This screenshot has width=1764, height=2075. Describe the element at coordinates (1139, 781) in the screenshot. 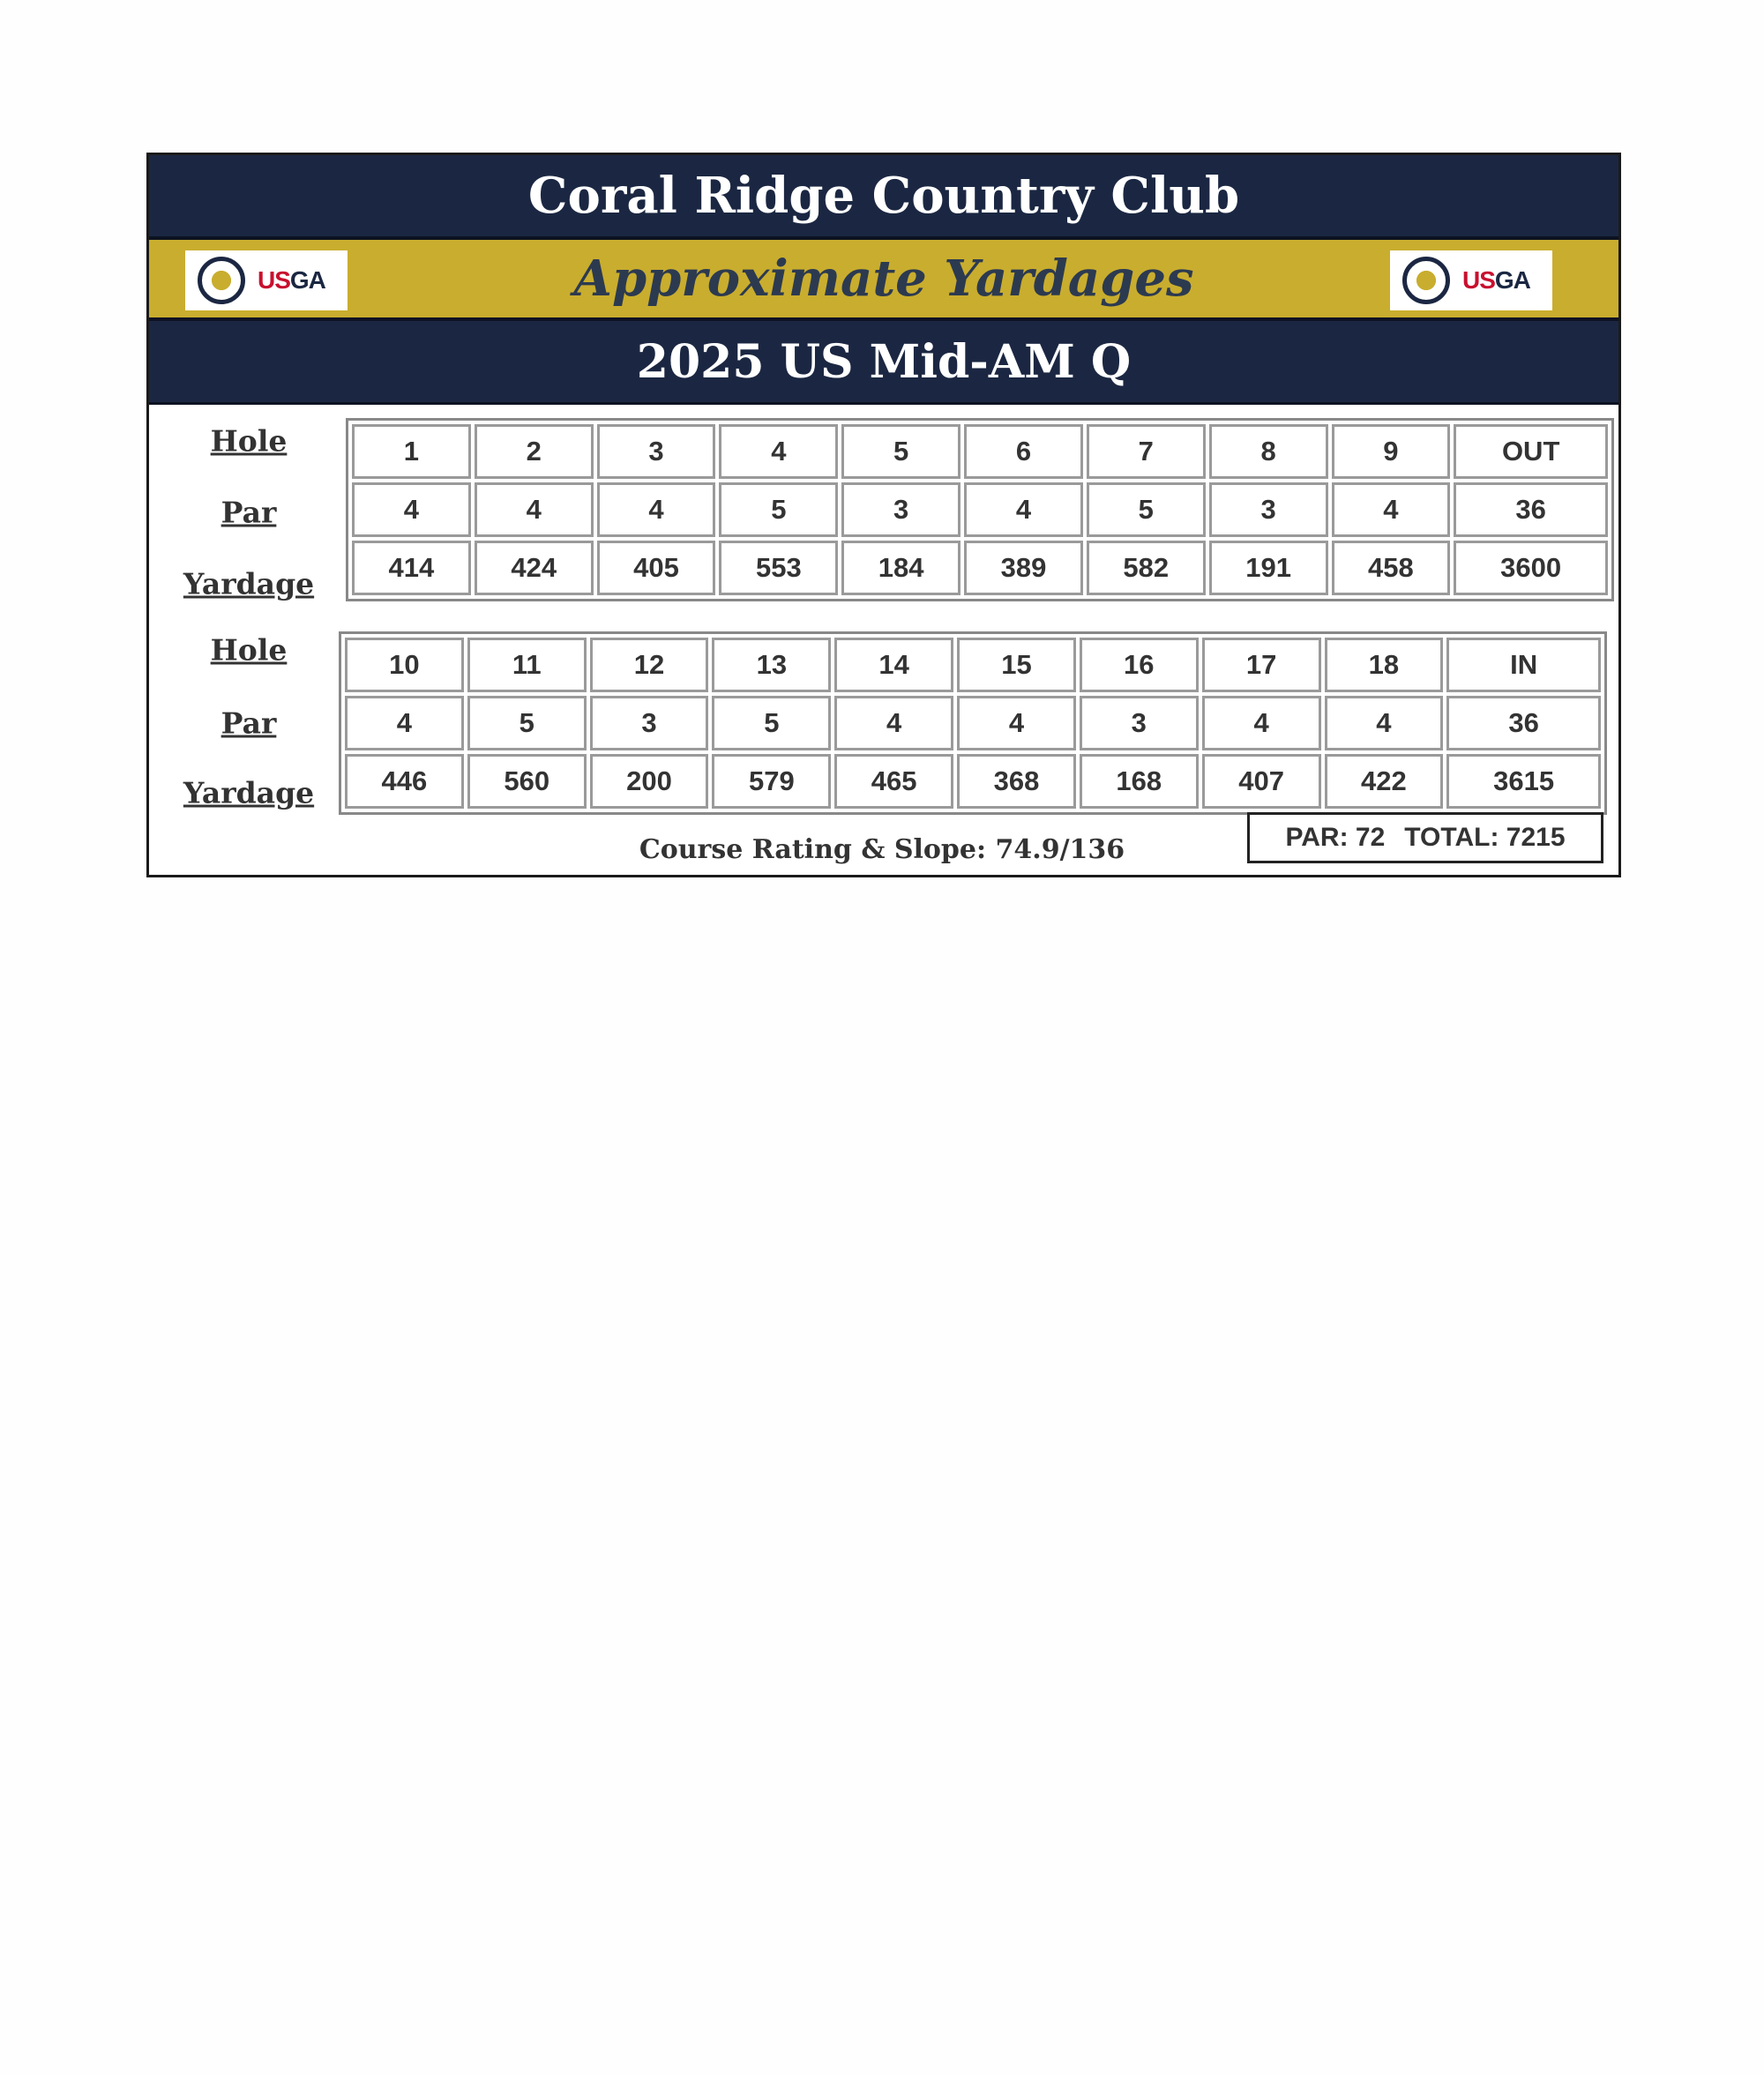

I see `yardage-cell: 168` at that location.